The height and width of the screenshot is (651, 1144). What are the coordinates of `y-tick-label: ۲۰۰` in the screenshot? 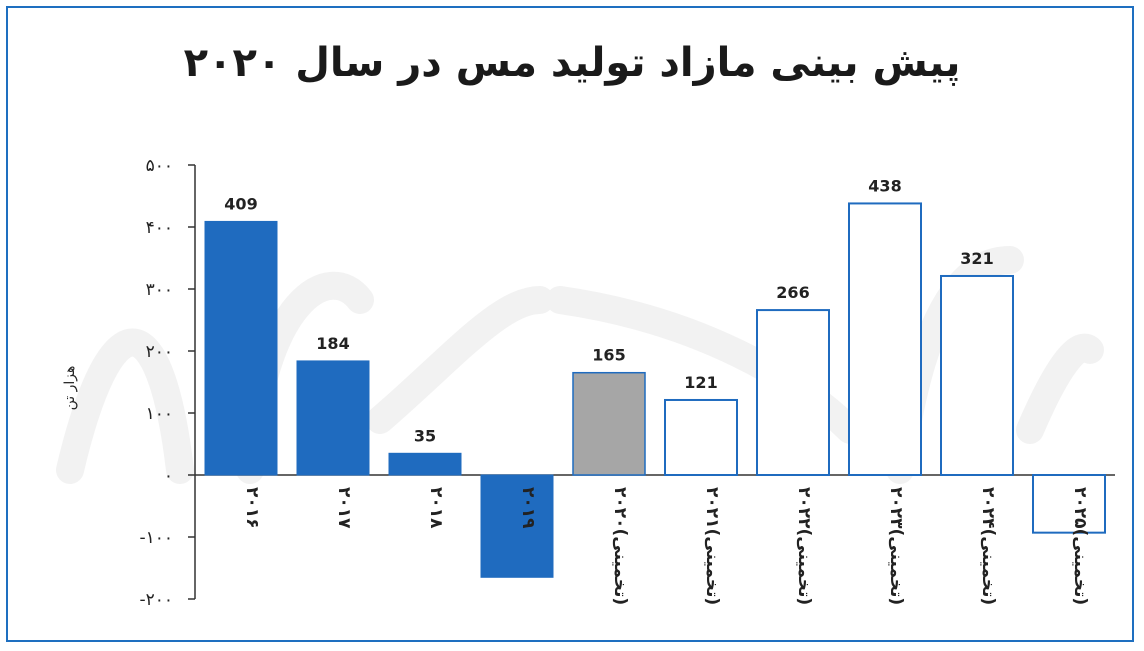 It's located at (159, 352).